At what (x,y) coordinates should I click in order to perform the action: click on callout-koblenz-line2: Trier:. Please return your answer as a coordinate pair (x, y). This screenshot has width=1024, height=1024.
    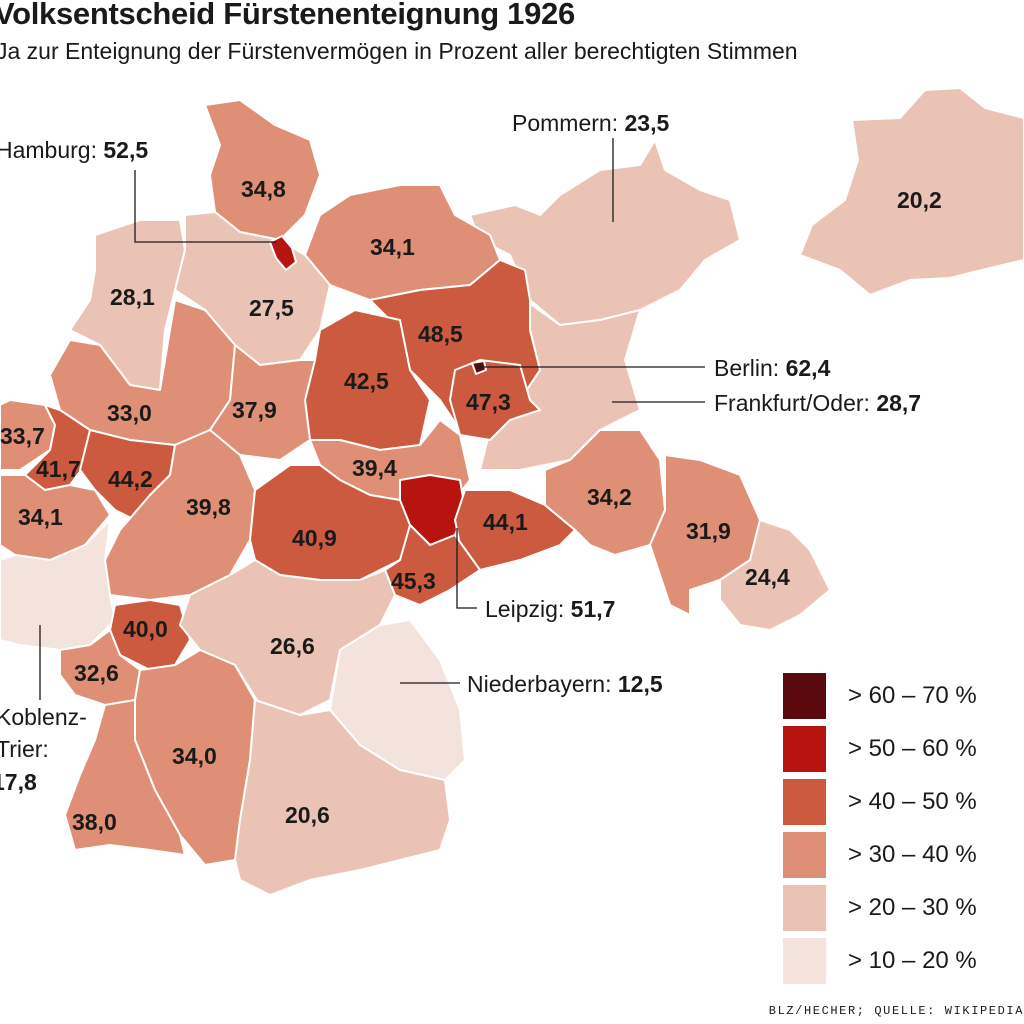
    Looking at the image, I should click on (24, 749).